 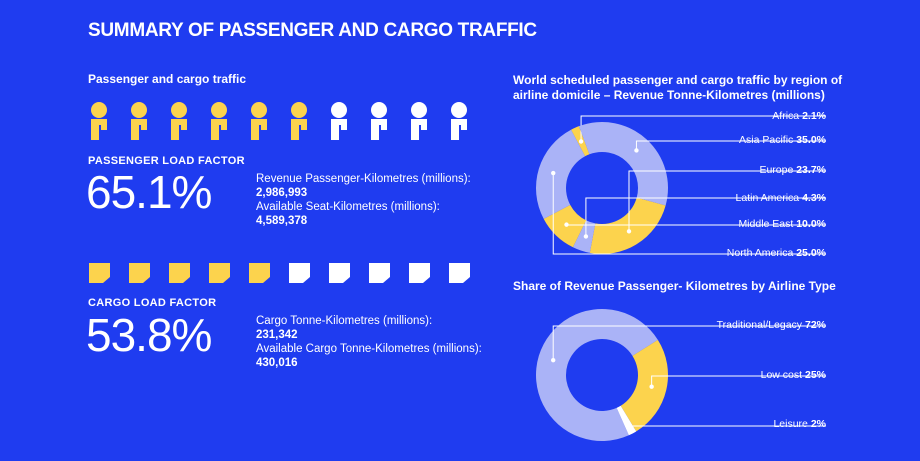 I want to click on rpk-value: 2,986,993, so click(x=282, y=193).